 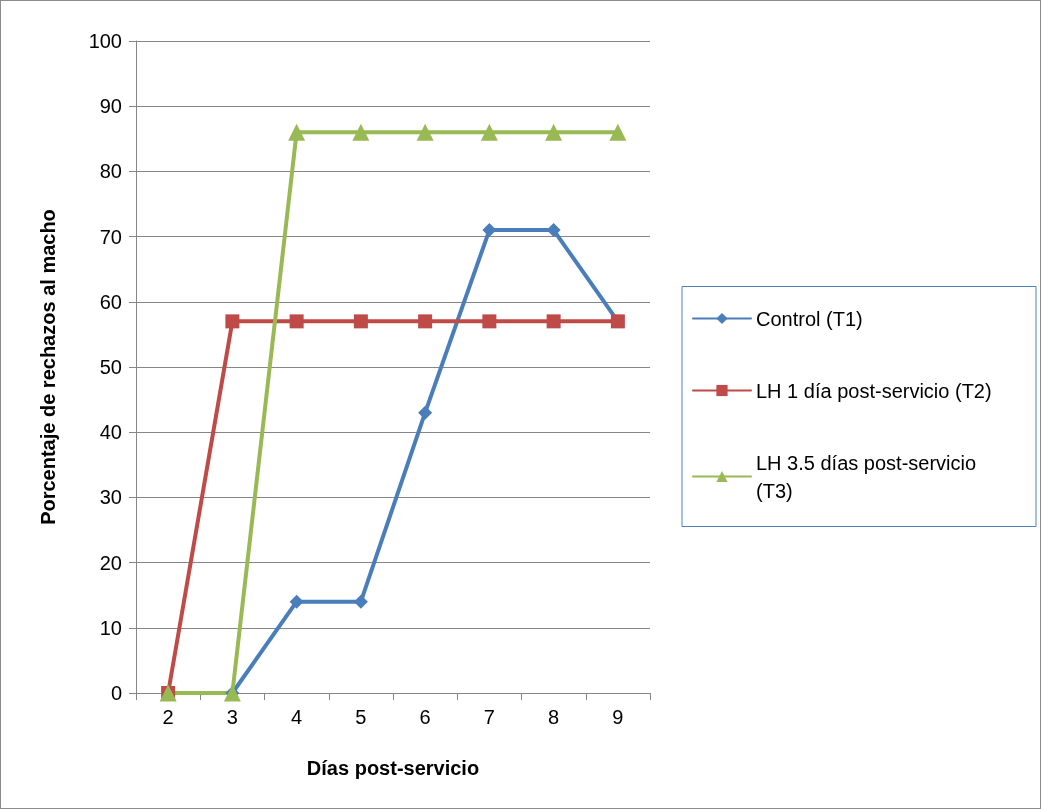 I want to click on x-tick-label: 5, so click(x=361, y=717).